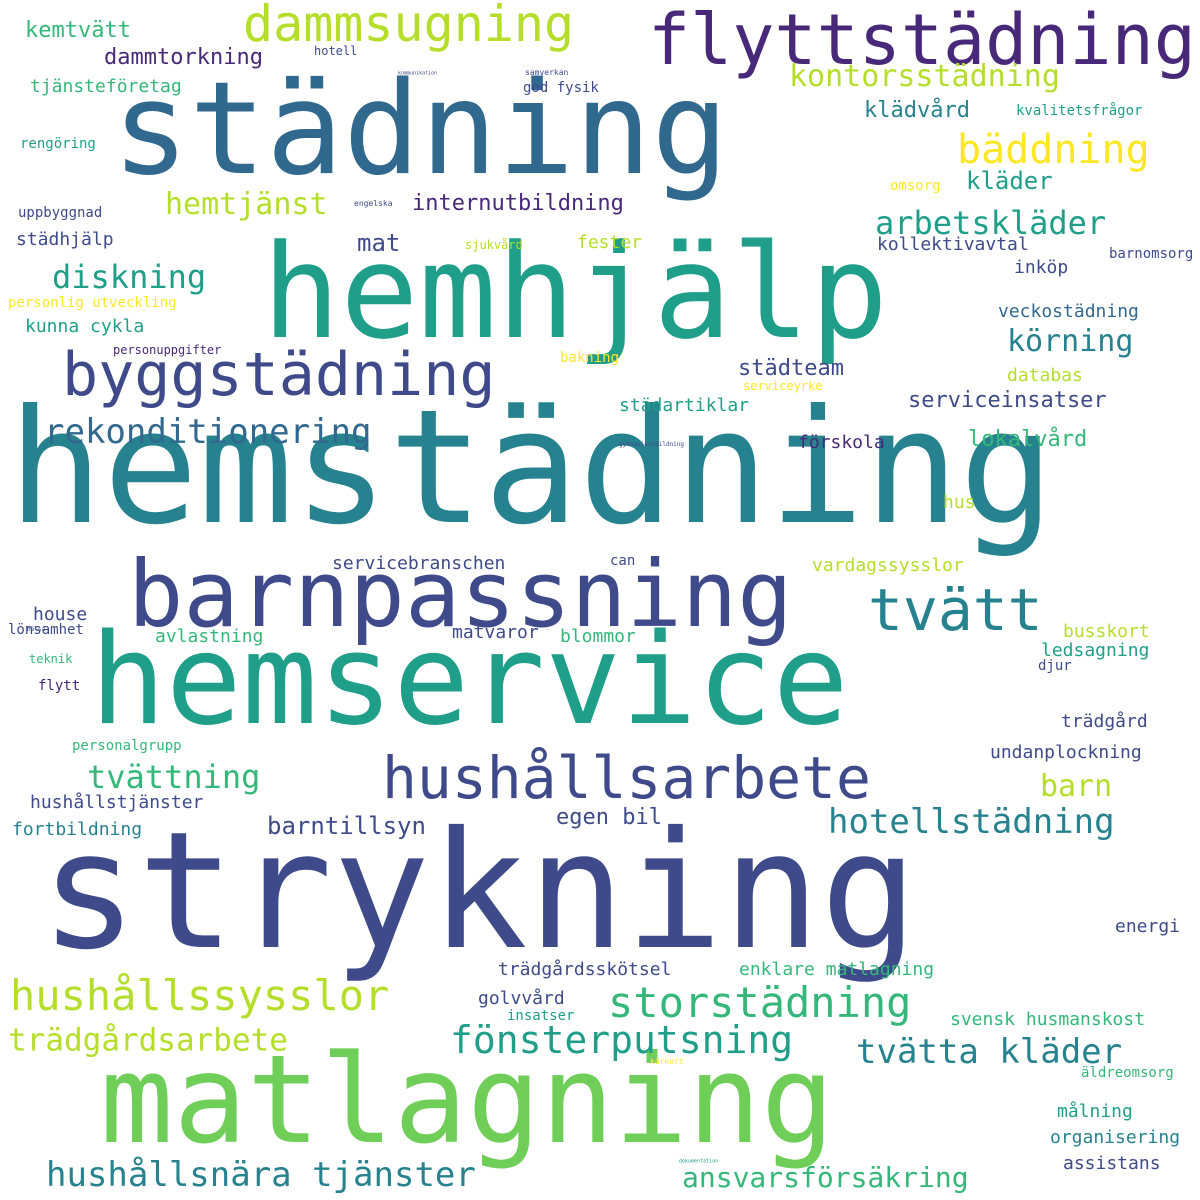  I want to click on word: undanplockning, so click(1066, 752).